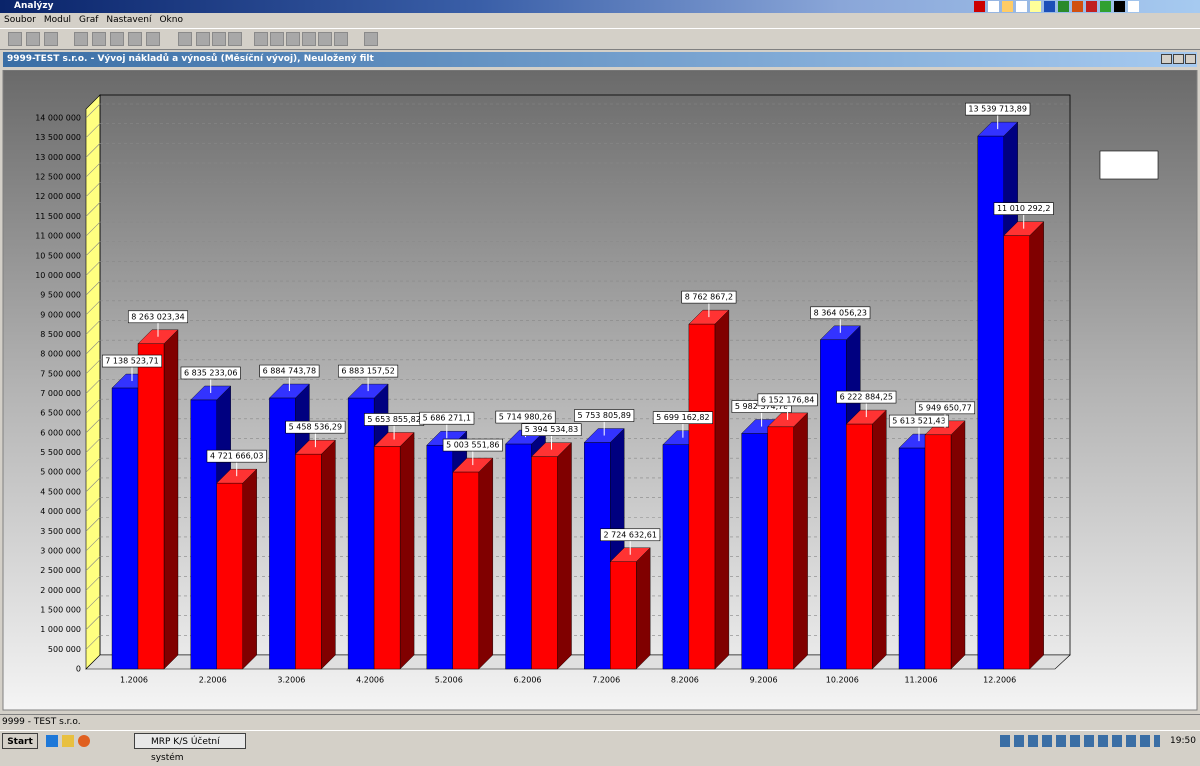  What do you see at coordinates (129, 20) in the screenshot?
I see `menu-item: Nastavení` at bounding box center [129, 20].